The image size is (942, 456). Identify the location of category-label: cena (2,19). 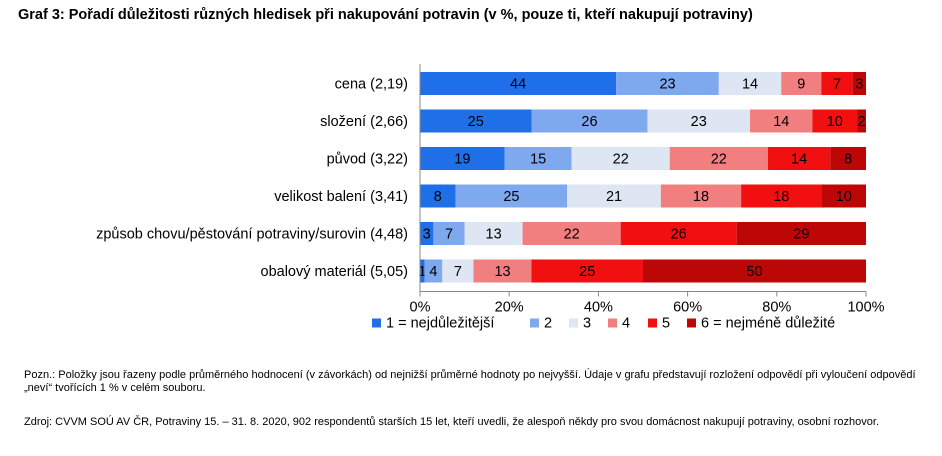
(371, 85).